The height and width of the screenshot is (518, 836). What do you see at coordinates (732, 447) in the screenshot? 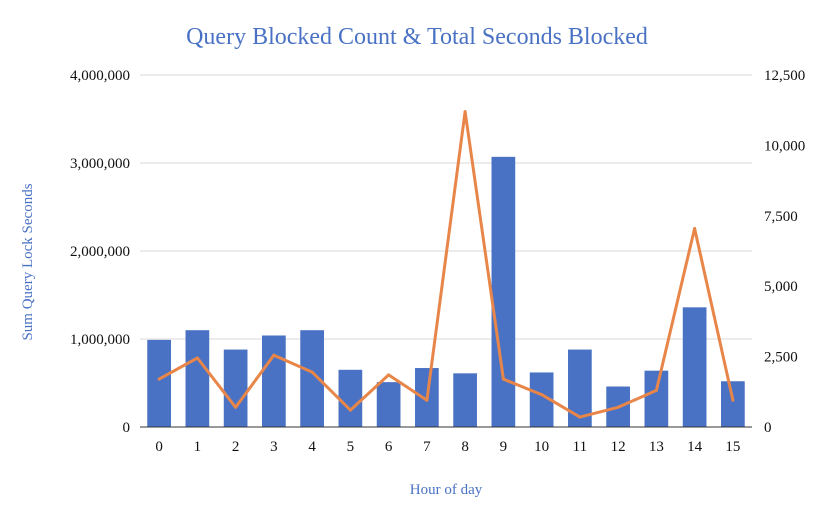
I see `x-tick-label: 15` at bounding box center [732, 447].